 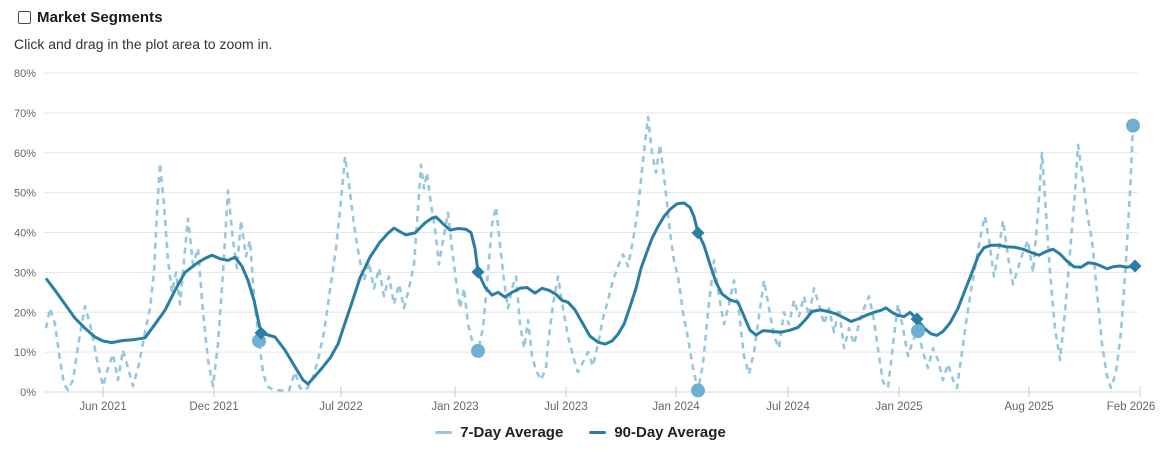 What do you see at coordinates (898, 407) in the screenshot?
I see `x-axis-label: Jan 2025` at bounding box center [898, 407].